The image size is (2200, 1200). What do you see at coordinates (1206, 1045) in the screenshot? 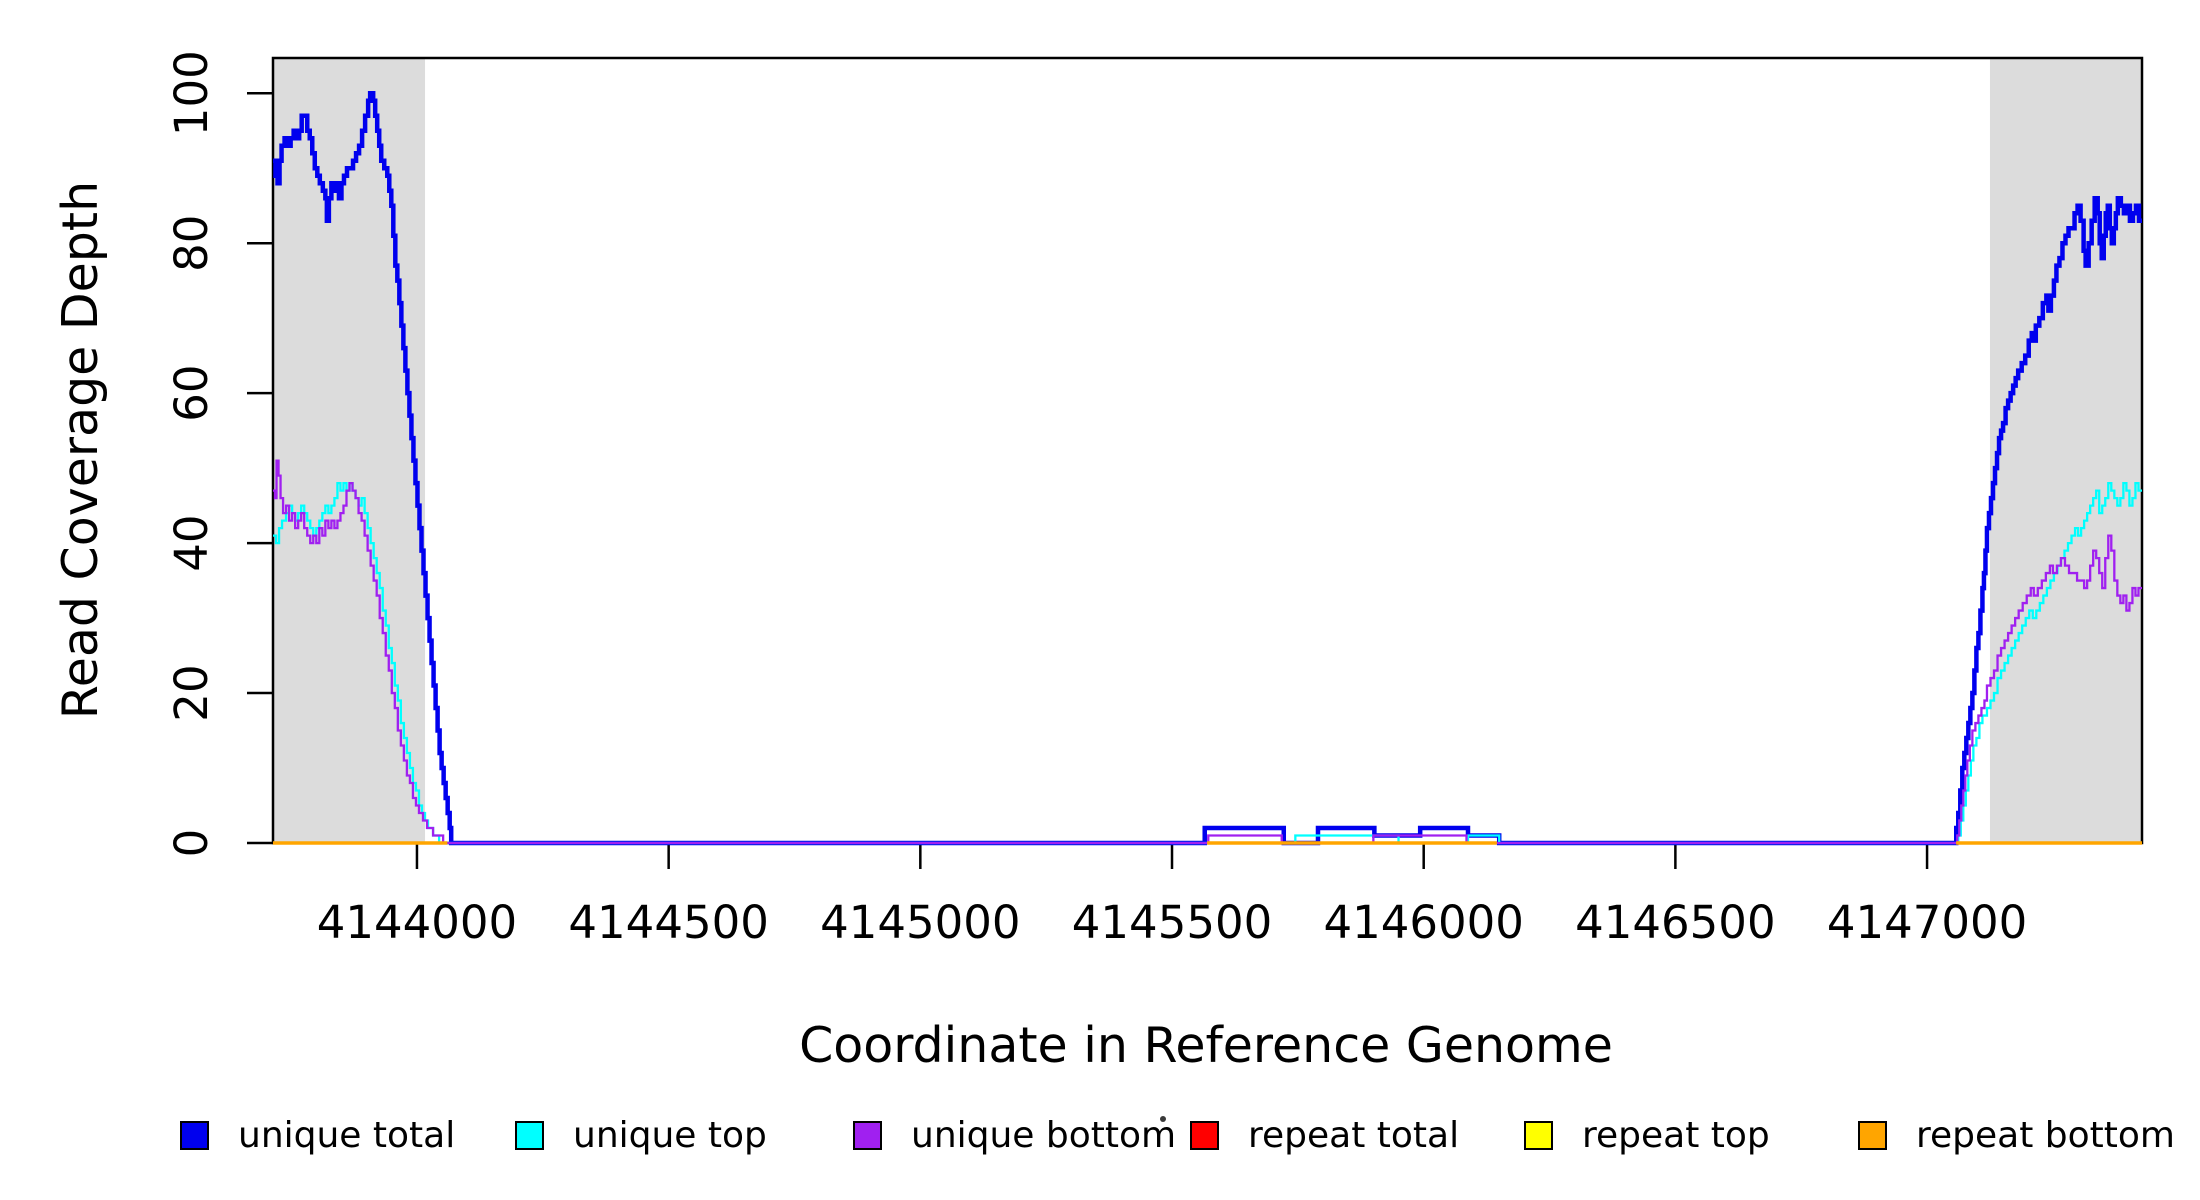
I see `x-axis-title: Coordinate in Reference Genome` at bounding box center [1206, 1045].